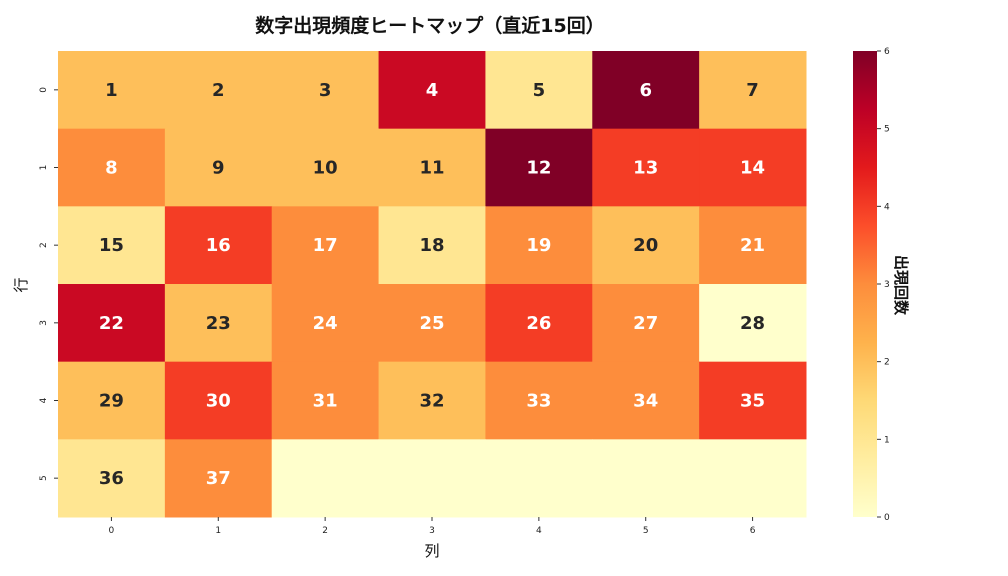  I want to click on colorbar-tick-label: 5, so click(887, 130).